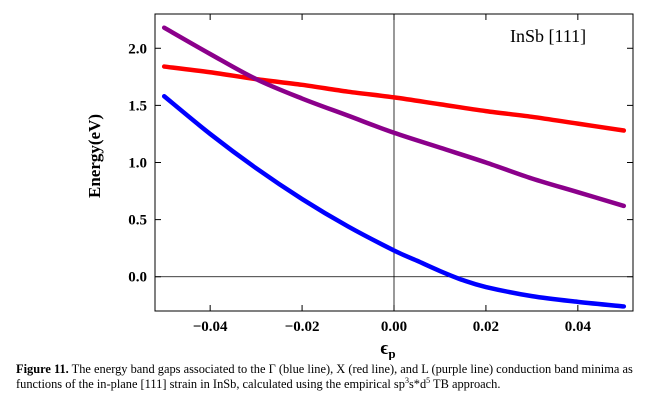 The width and height of the screenshot is (665, 411). Describe the element at coordinates (406, 380) in the screenshot. I see `caption-sup-1: 3` at that location.